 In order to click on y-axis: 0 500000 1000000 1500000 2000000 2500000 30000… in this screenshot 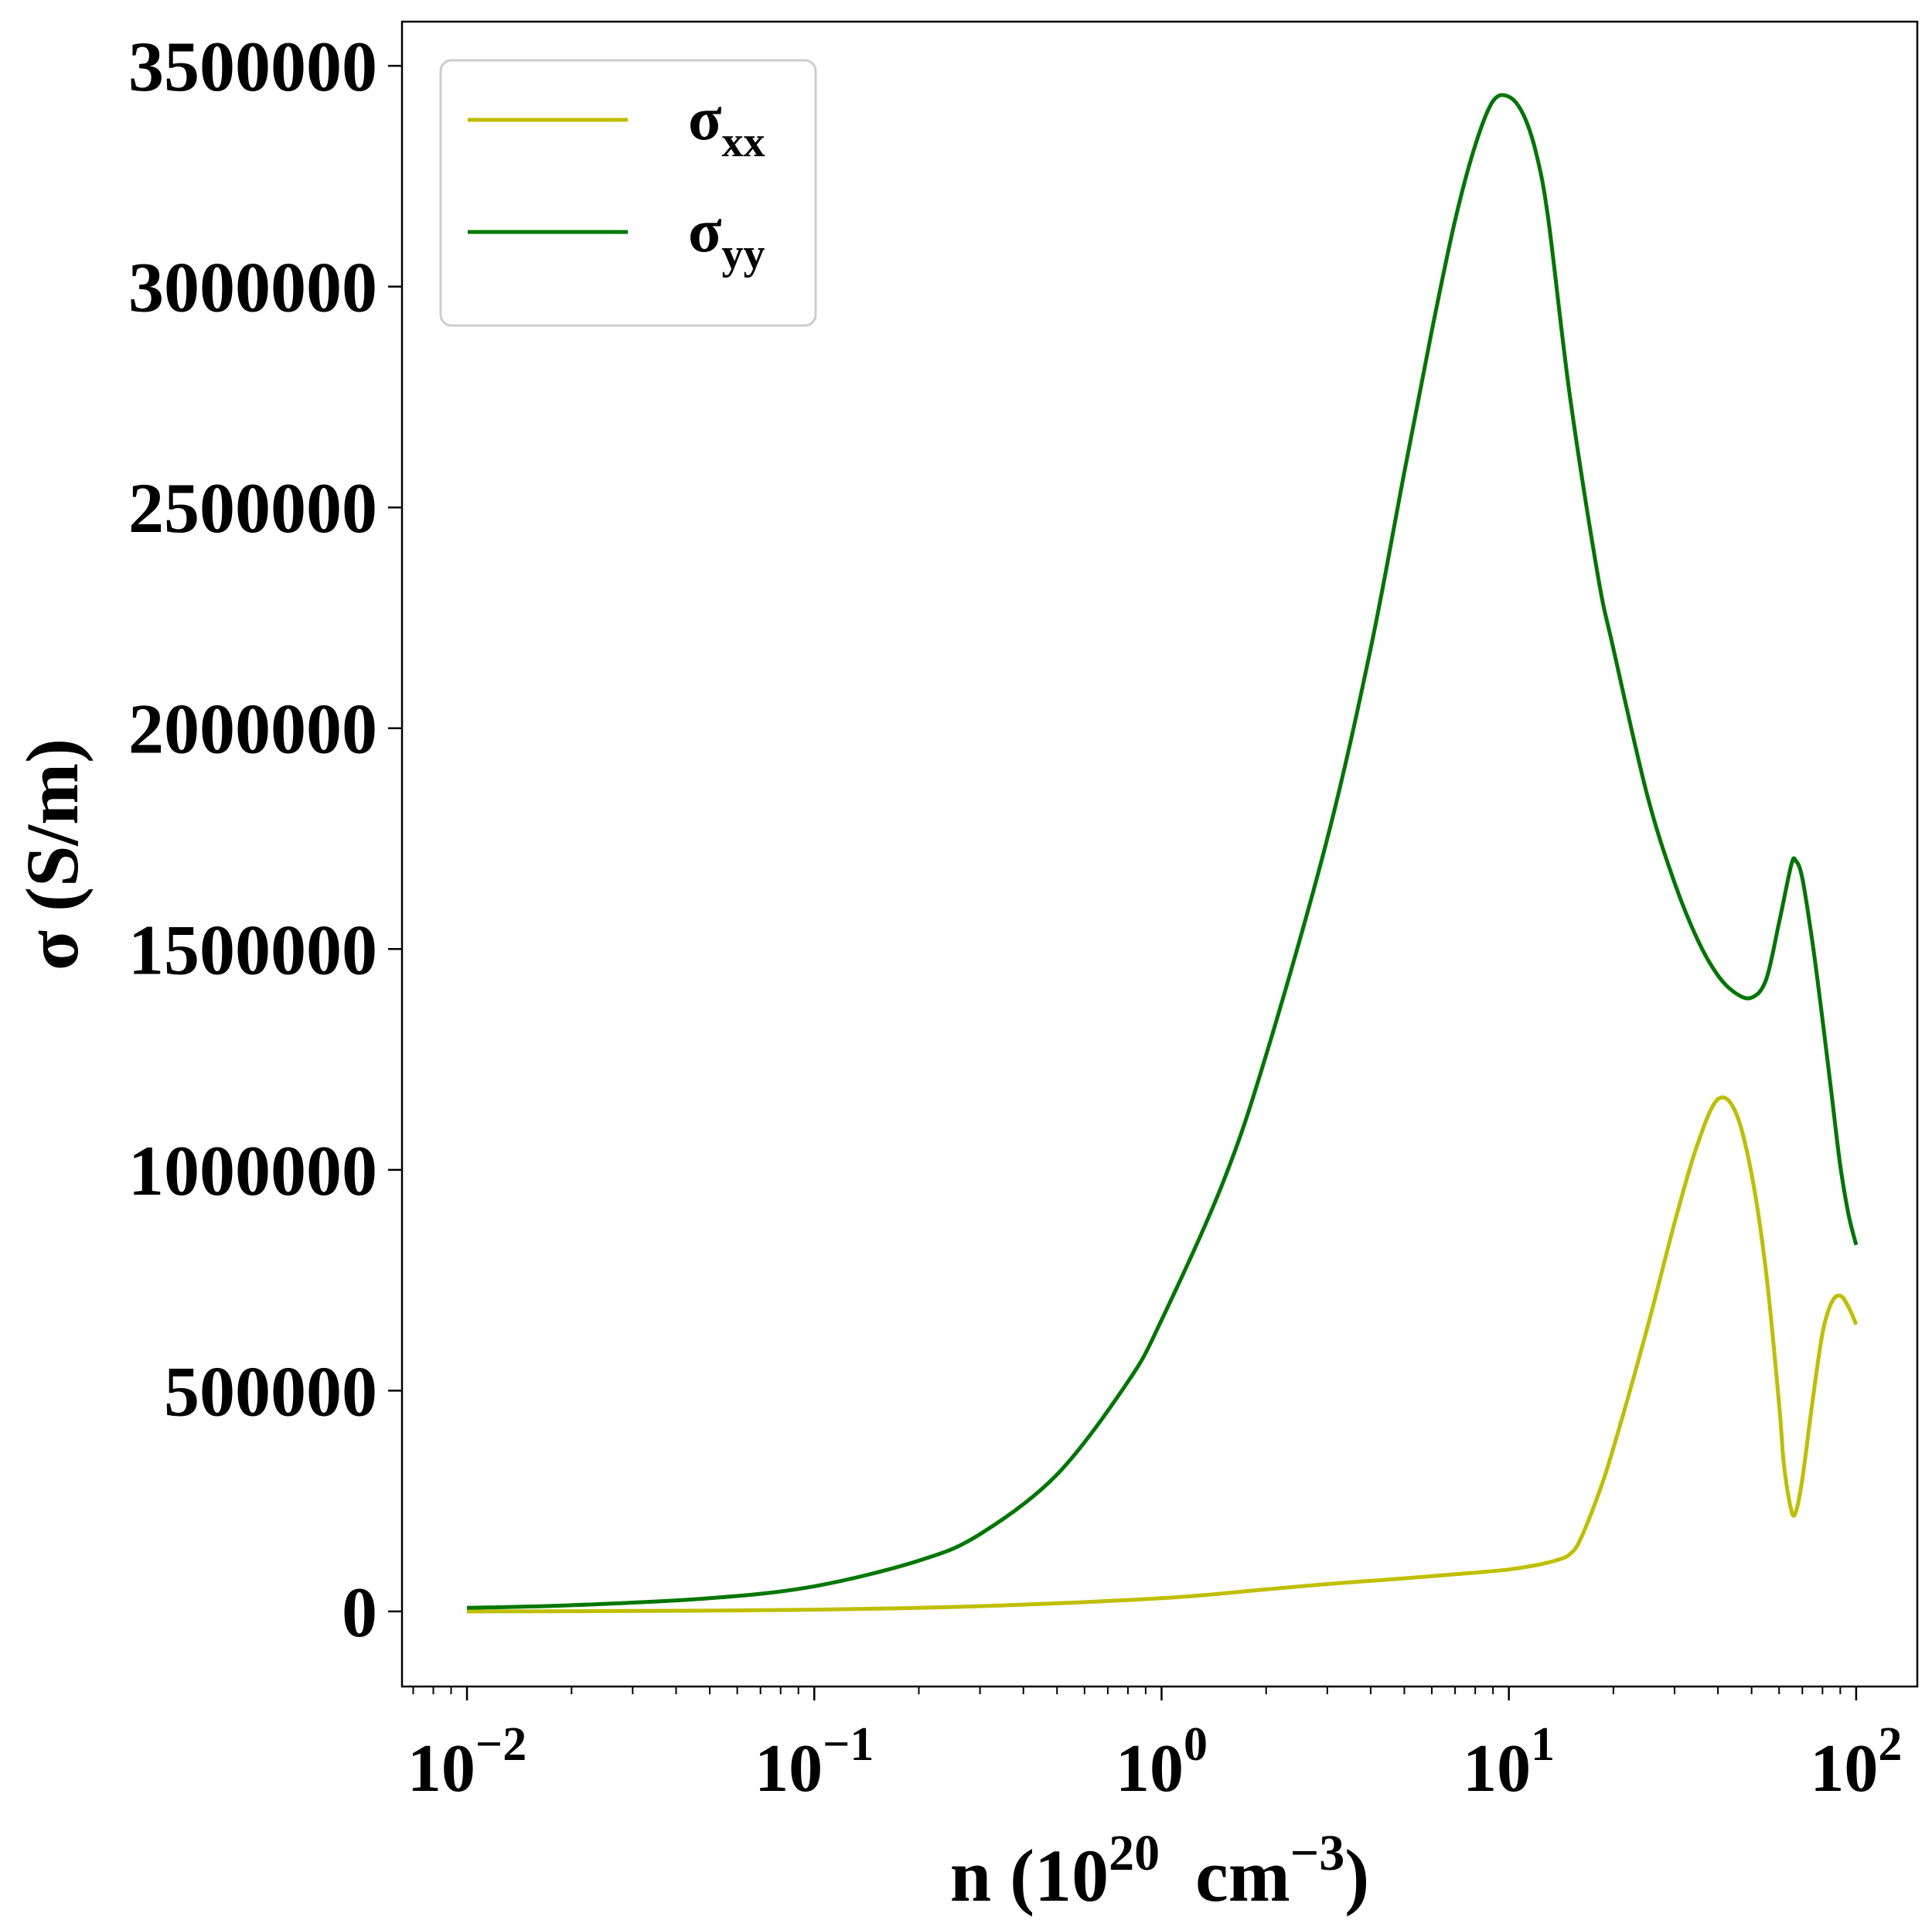, I will do `click(265, 839)`.